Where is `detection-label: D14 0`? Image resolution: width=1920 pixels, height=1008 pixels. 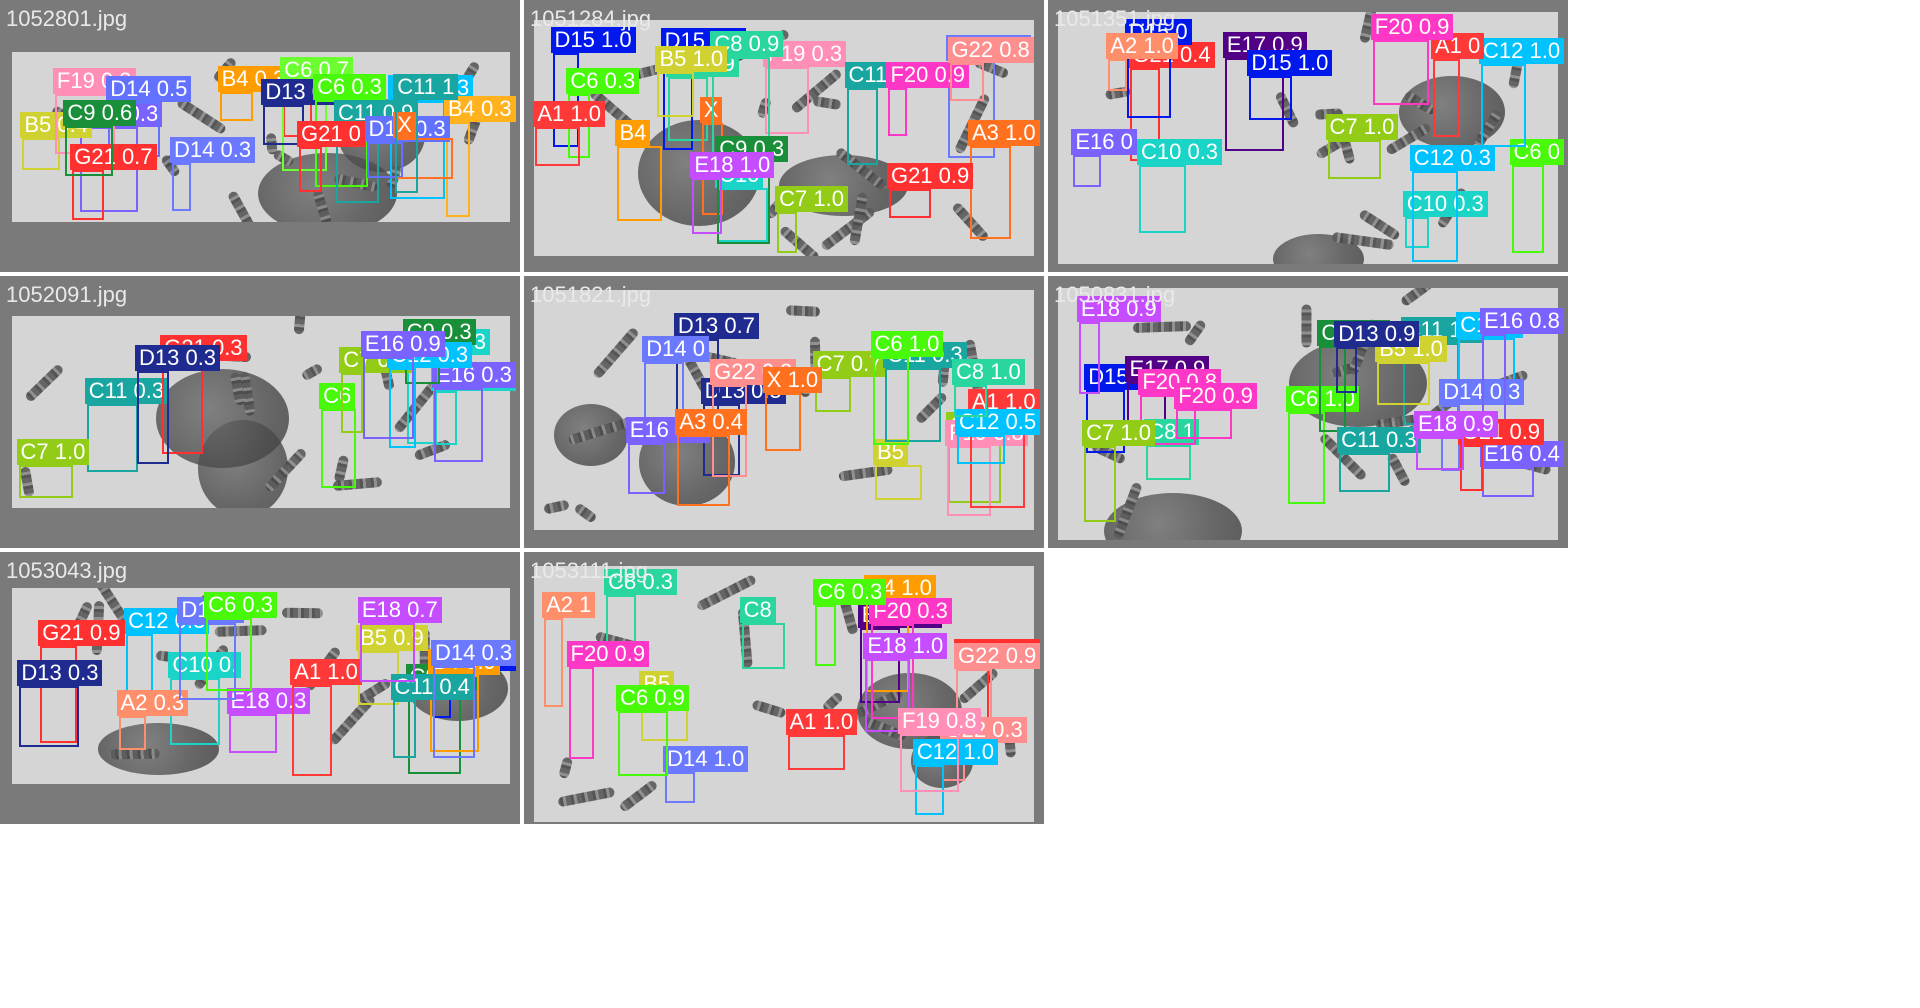
detection-label: D14 0 is located at coordinates (676, 349).